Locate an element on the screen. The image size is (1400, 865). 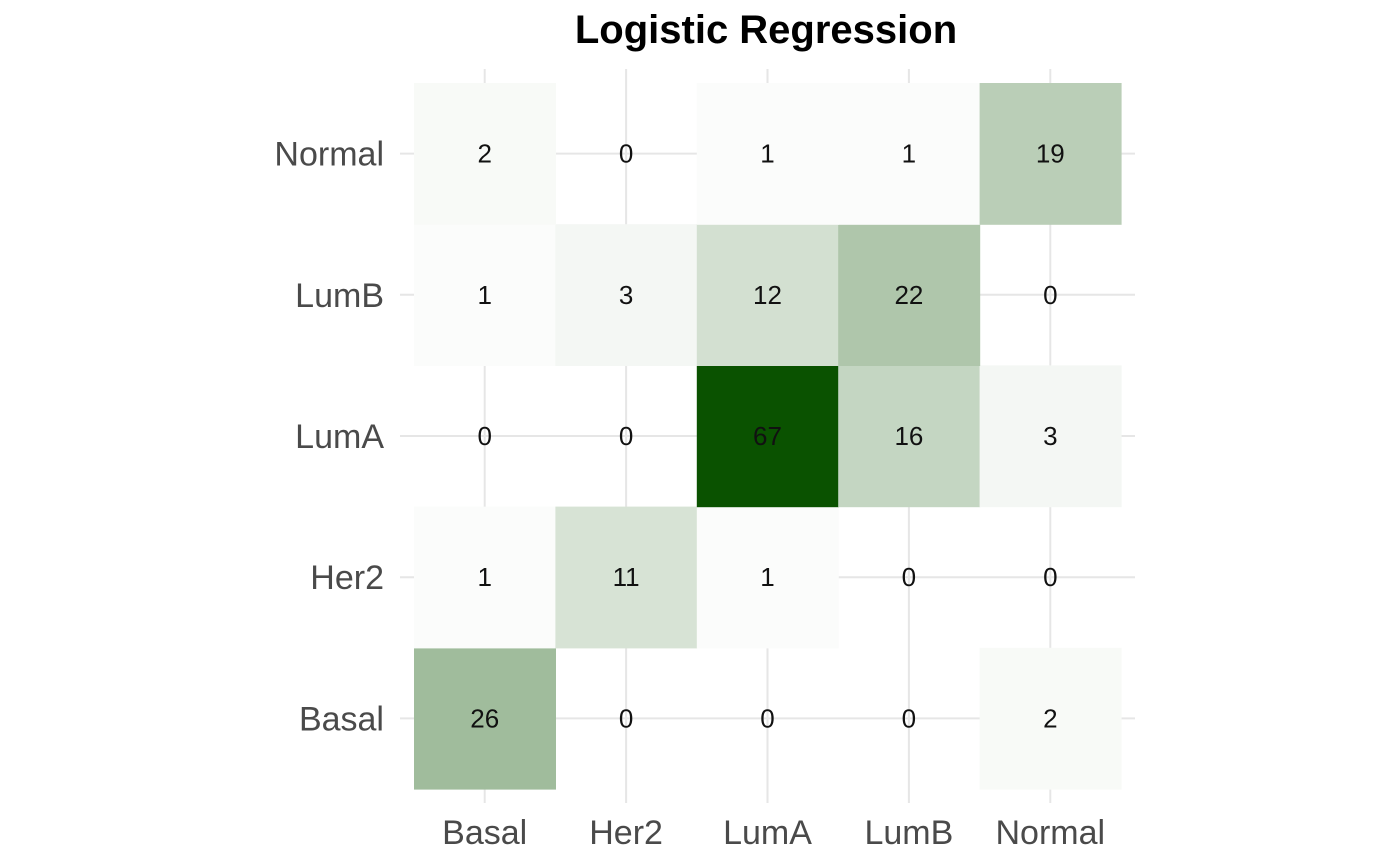
chart-title: Logistic Regression is located at coordinates (766, 30).